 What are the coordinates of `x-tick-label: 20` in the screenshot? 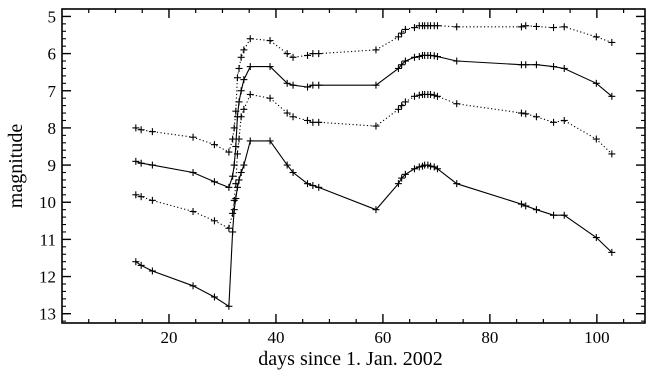 It's located at (168, 337).